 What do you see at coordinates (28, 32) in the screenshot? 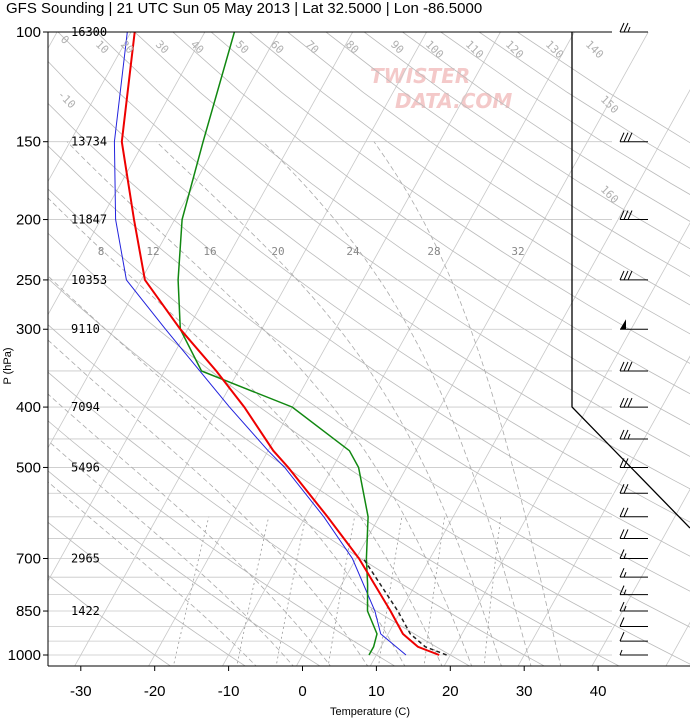
I see `pressure-tick-label: 100` at bounding box center [28, 32].